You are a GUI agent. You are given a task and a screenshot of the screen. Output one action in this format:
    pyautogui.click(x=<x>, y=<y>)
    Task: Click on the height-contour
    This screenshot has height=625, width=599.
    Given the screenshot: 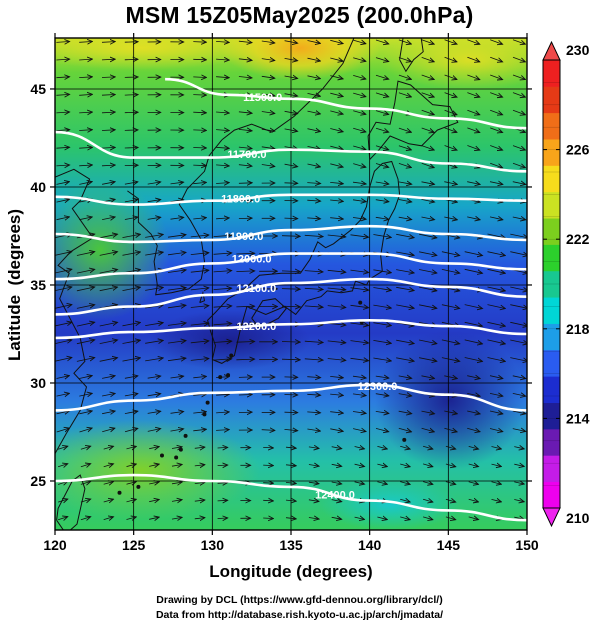 What is the action you would take?
    pyautogui.click(x=291, y=151)
    